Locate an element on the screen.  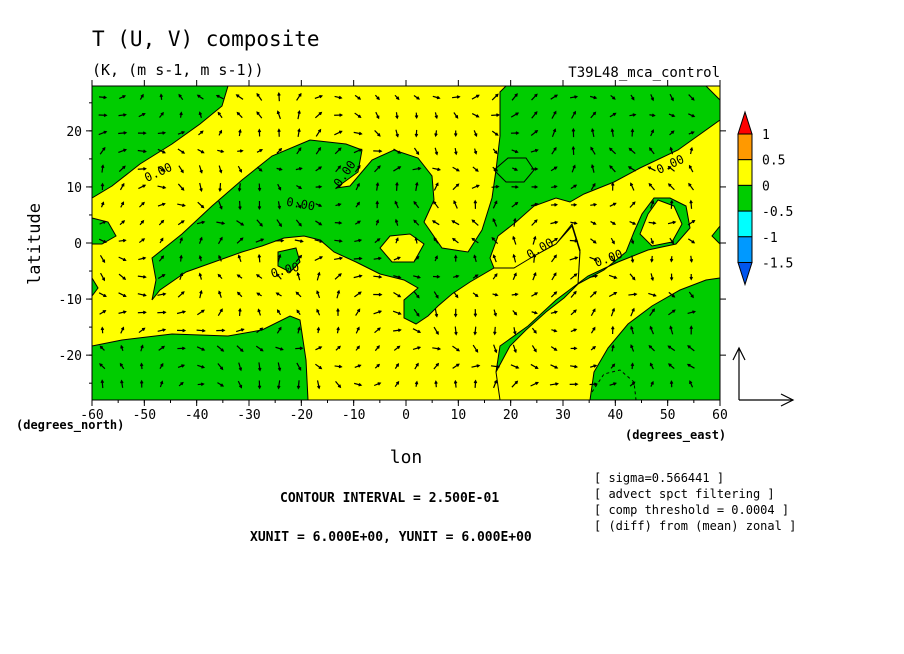
x-tick-label: -30 is located at coordinates (248, 415).